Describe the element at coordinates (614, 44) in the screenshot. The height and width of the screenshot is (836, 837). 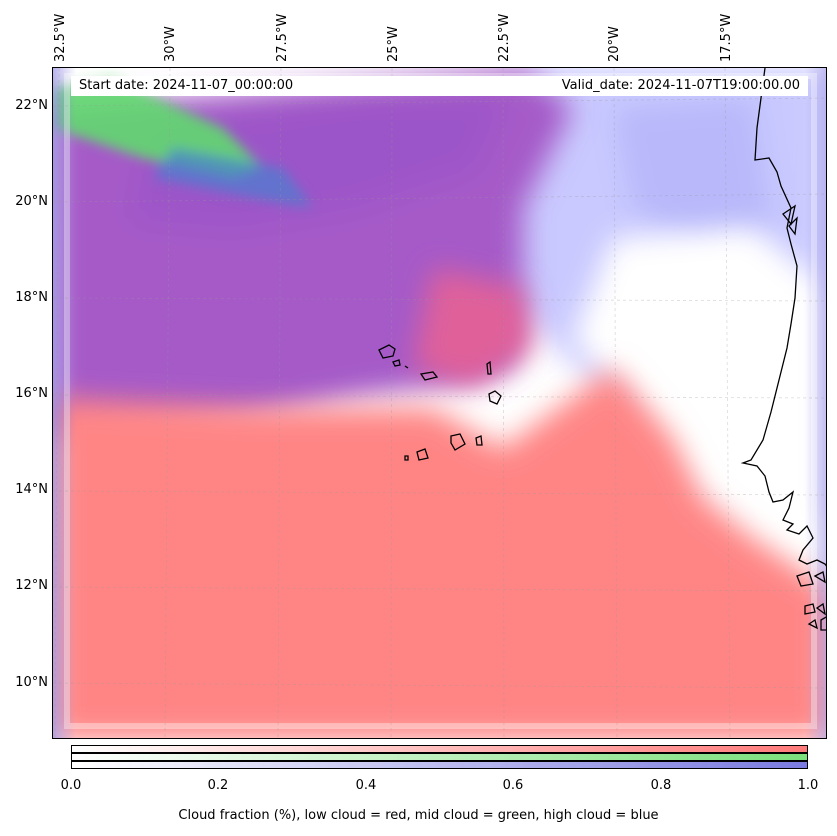
I see `lon-label: 20°W` at that location.